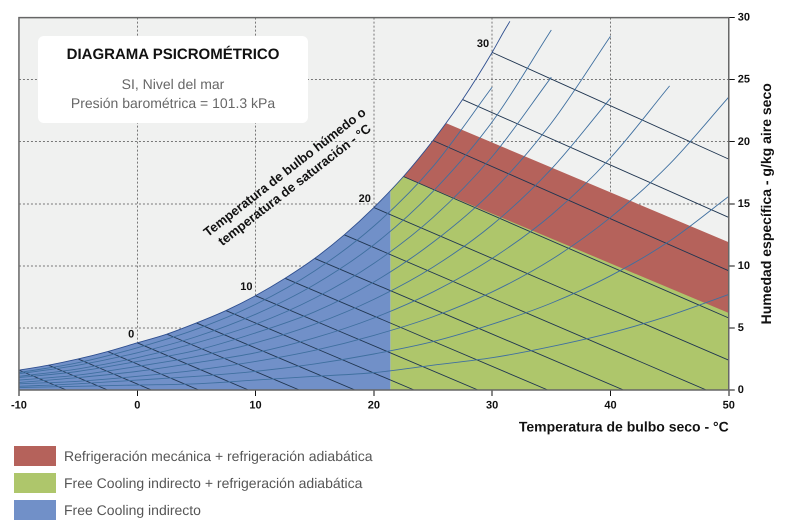 This screenshot has height=527, width=787. What do you see at coordinates (131, 334) in the screenshot?
I see `annotation: 0` at bounding box center [131, 334].